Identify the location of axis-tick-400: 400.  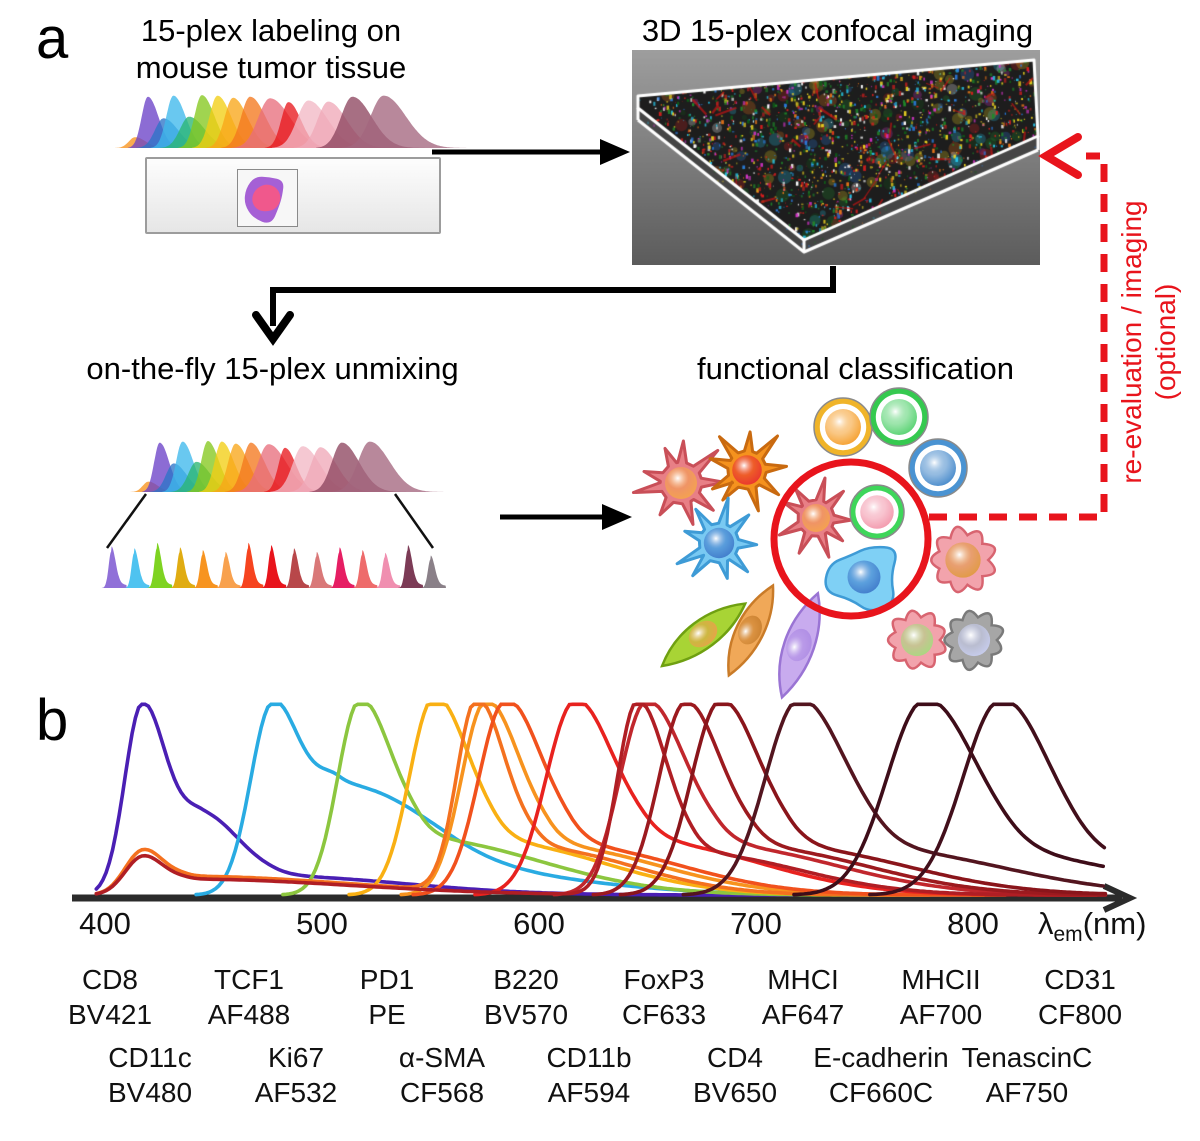
(105, 923).